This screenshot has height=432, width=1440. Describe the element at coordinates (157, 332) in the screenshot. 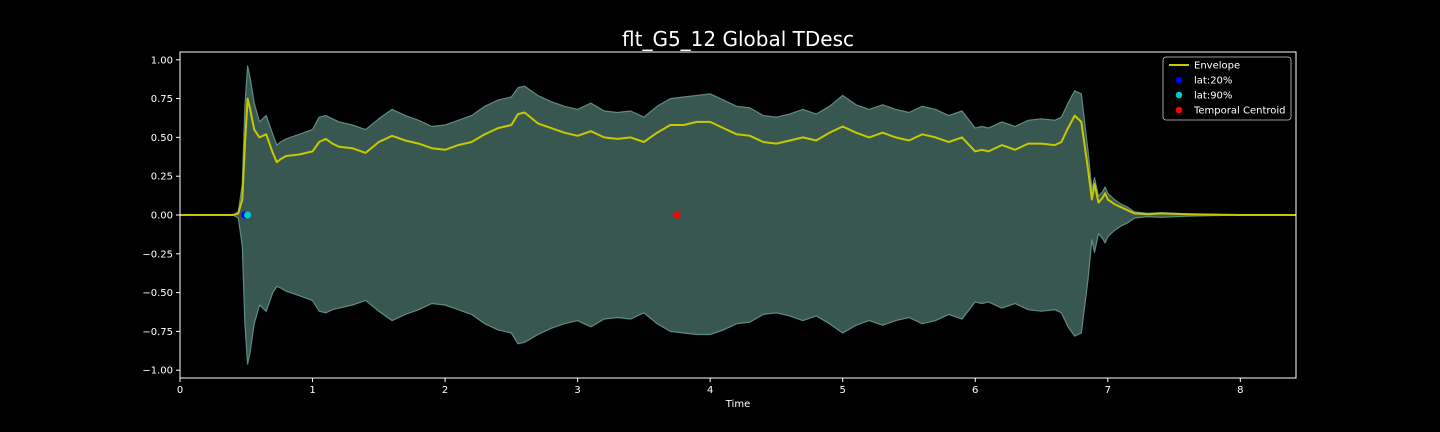

I see `y-tick-label: −0.75` at that location.